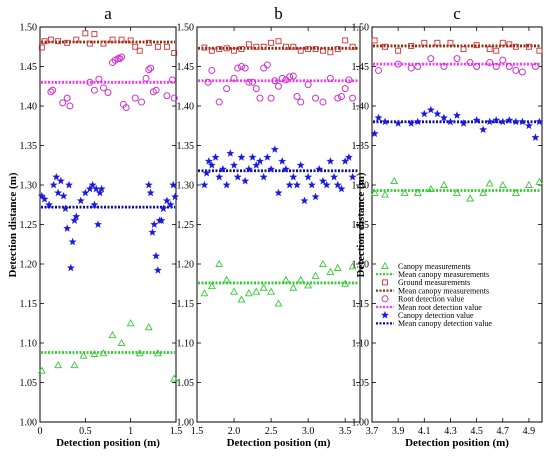  What do you see at coordinates (385, 265) in the screenshot?
I see `legend-triangle-swatch` at bounding box center [385, 265].